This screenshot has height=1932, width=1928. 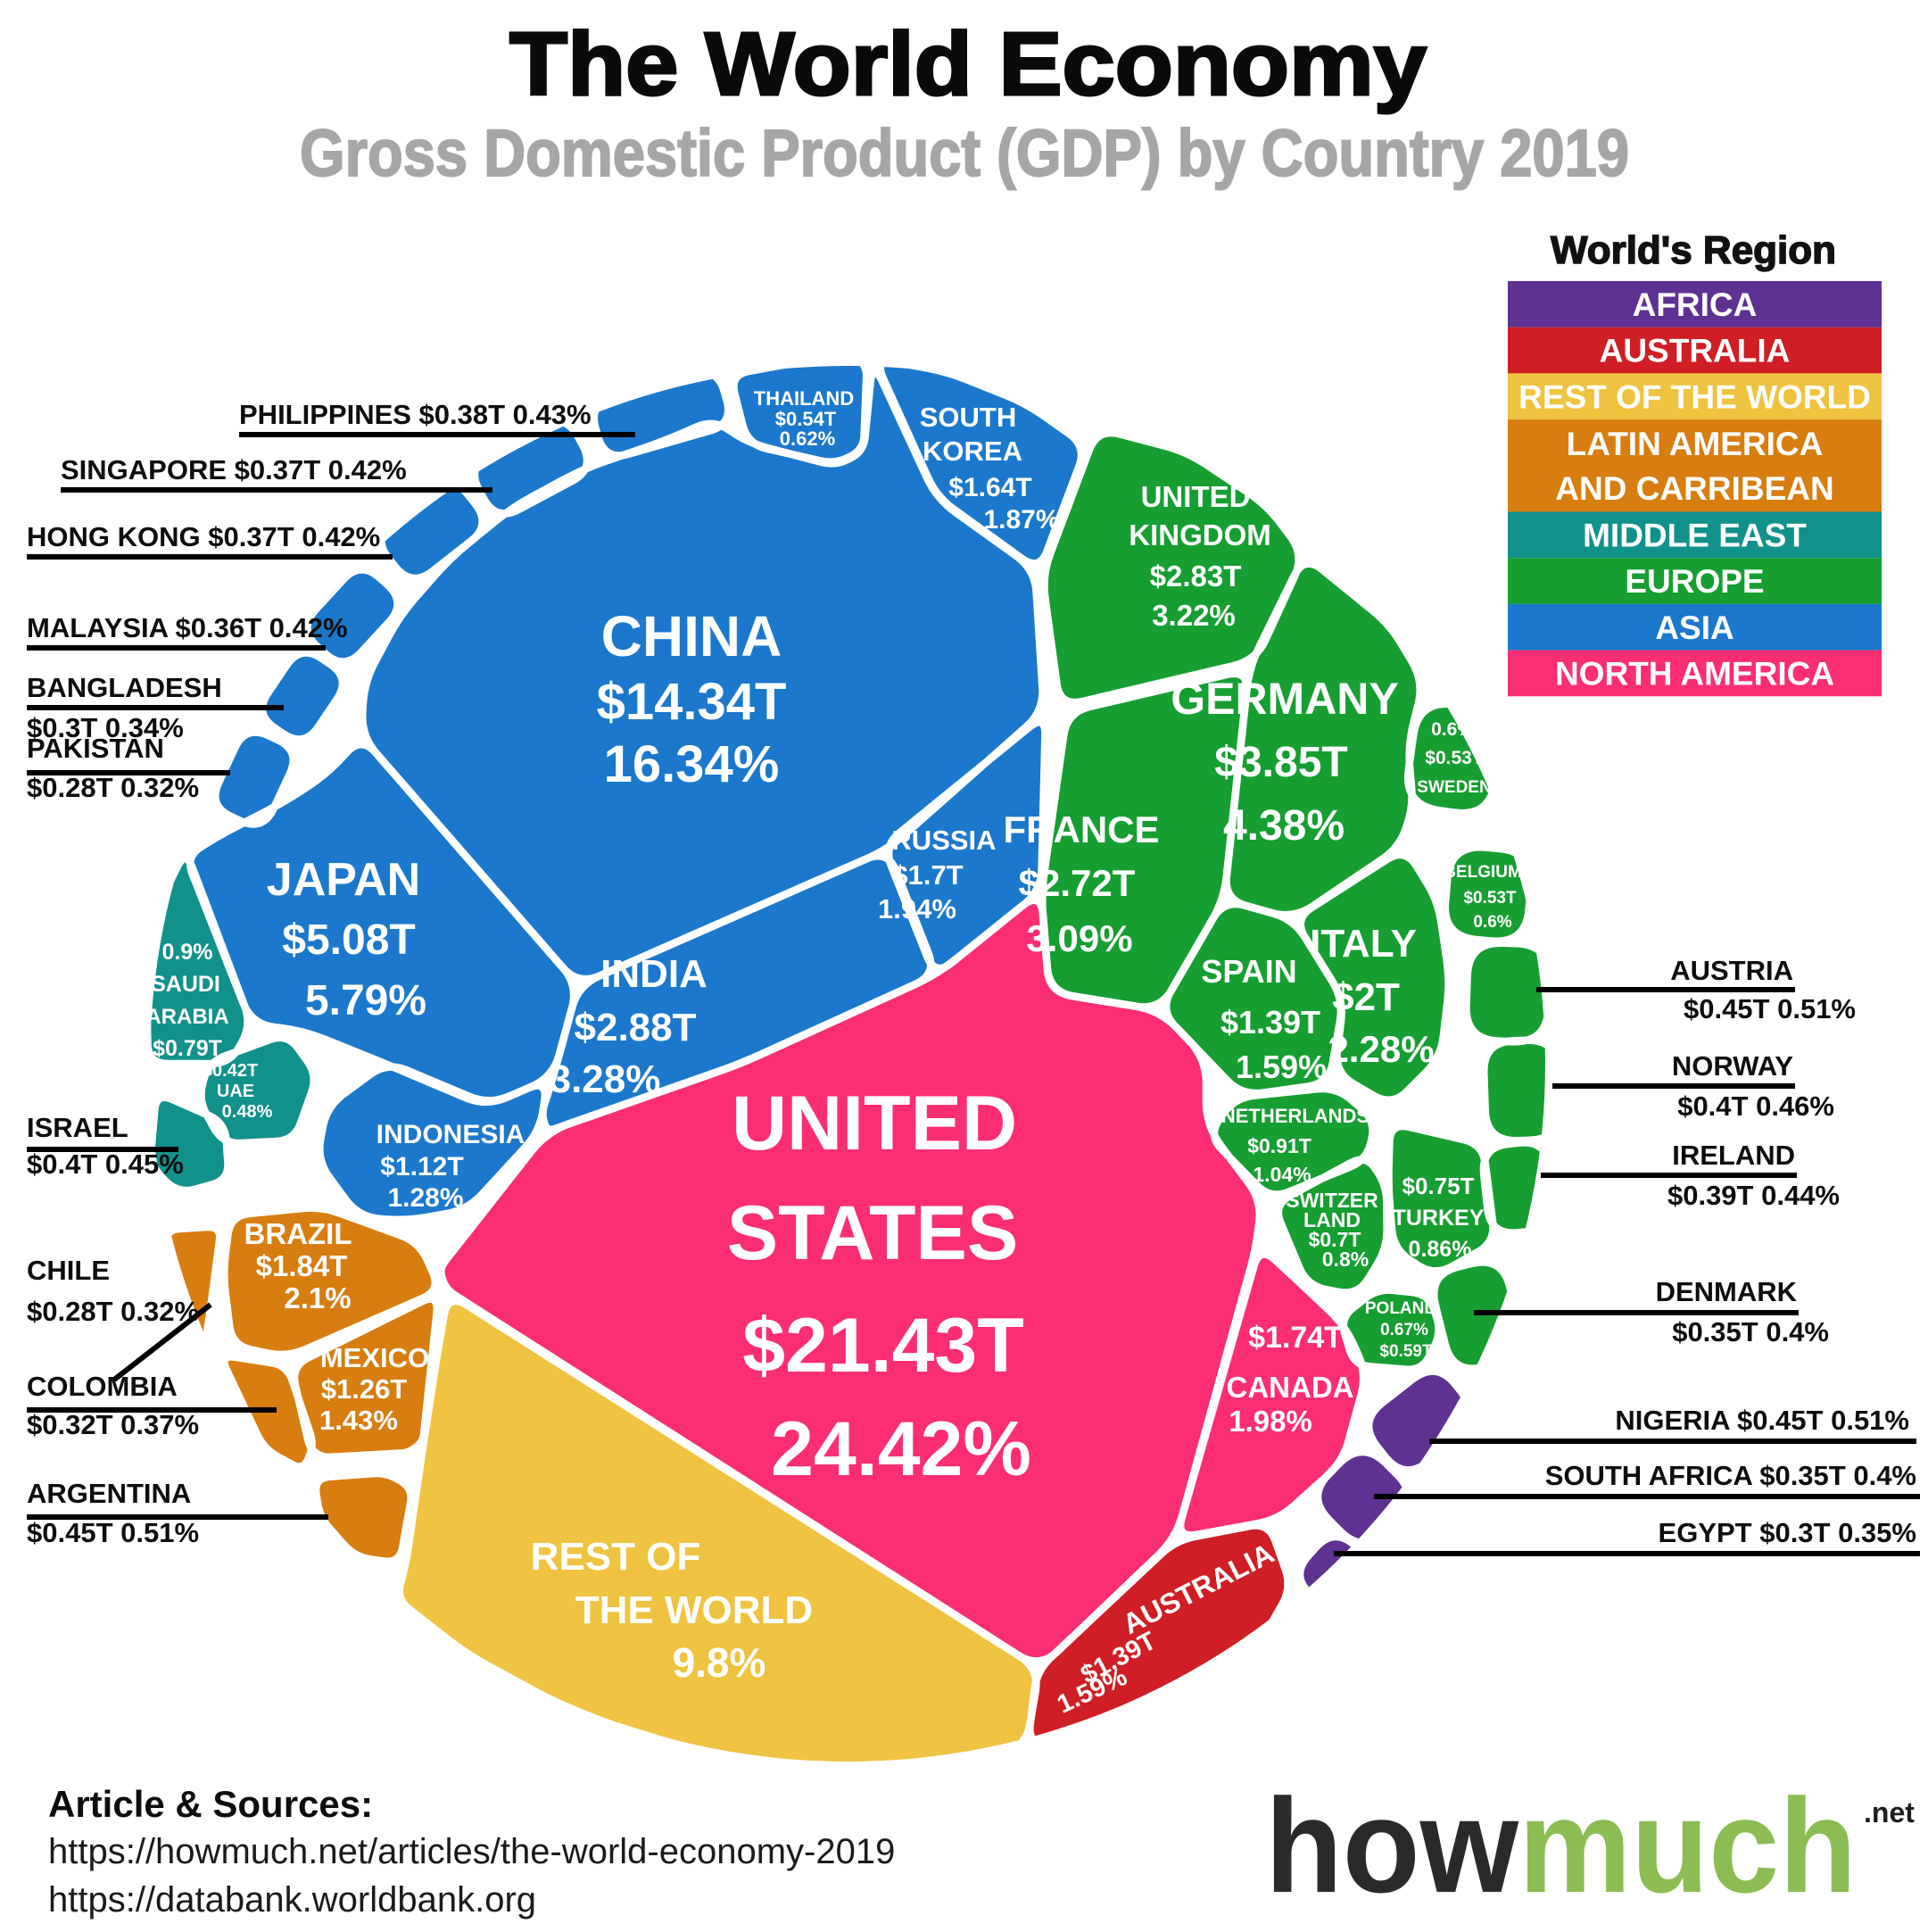 What do you see at coordinates (1694, 581) in the screenshot?
I see `svg-text: EUROPE` at bounding box center [1694, 581].